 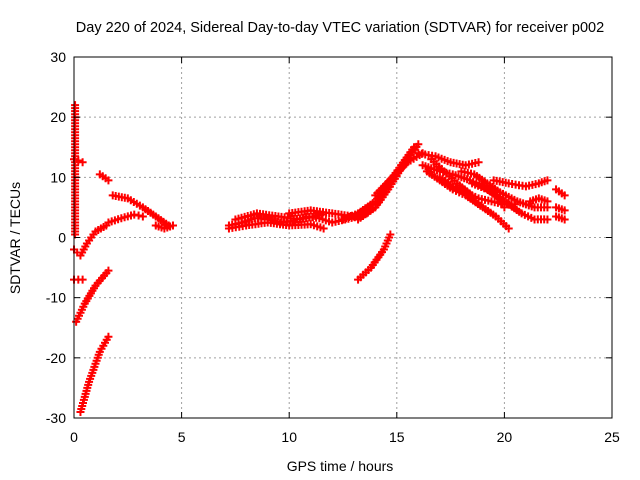 What do you see at coordinates (74, 437) in the screenshot?
I see `x-tick-label: 0` at bounding box center [74, 437].